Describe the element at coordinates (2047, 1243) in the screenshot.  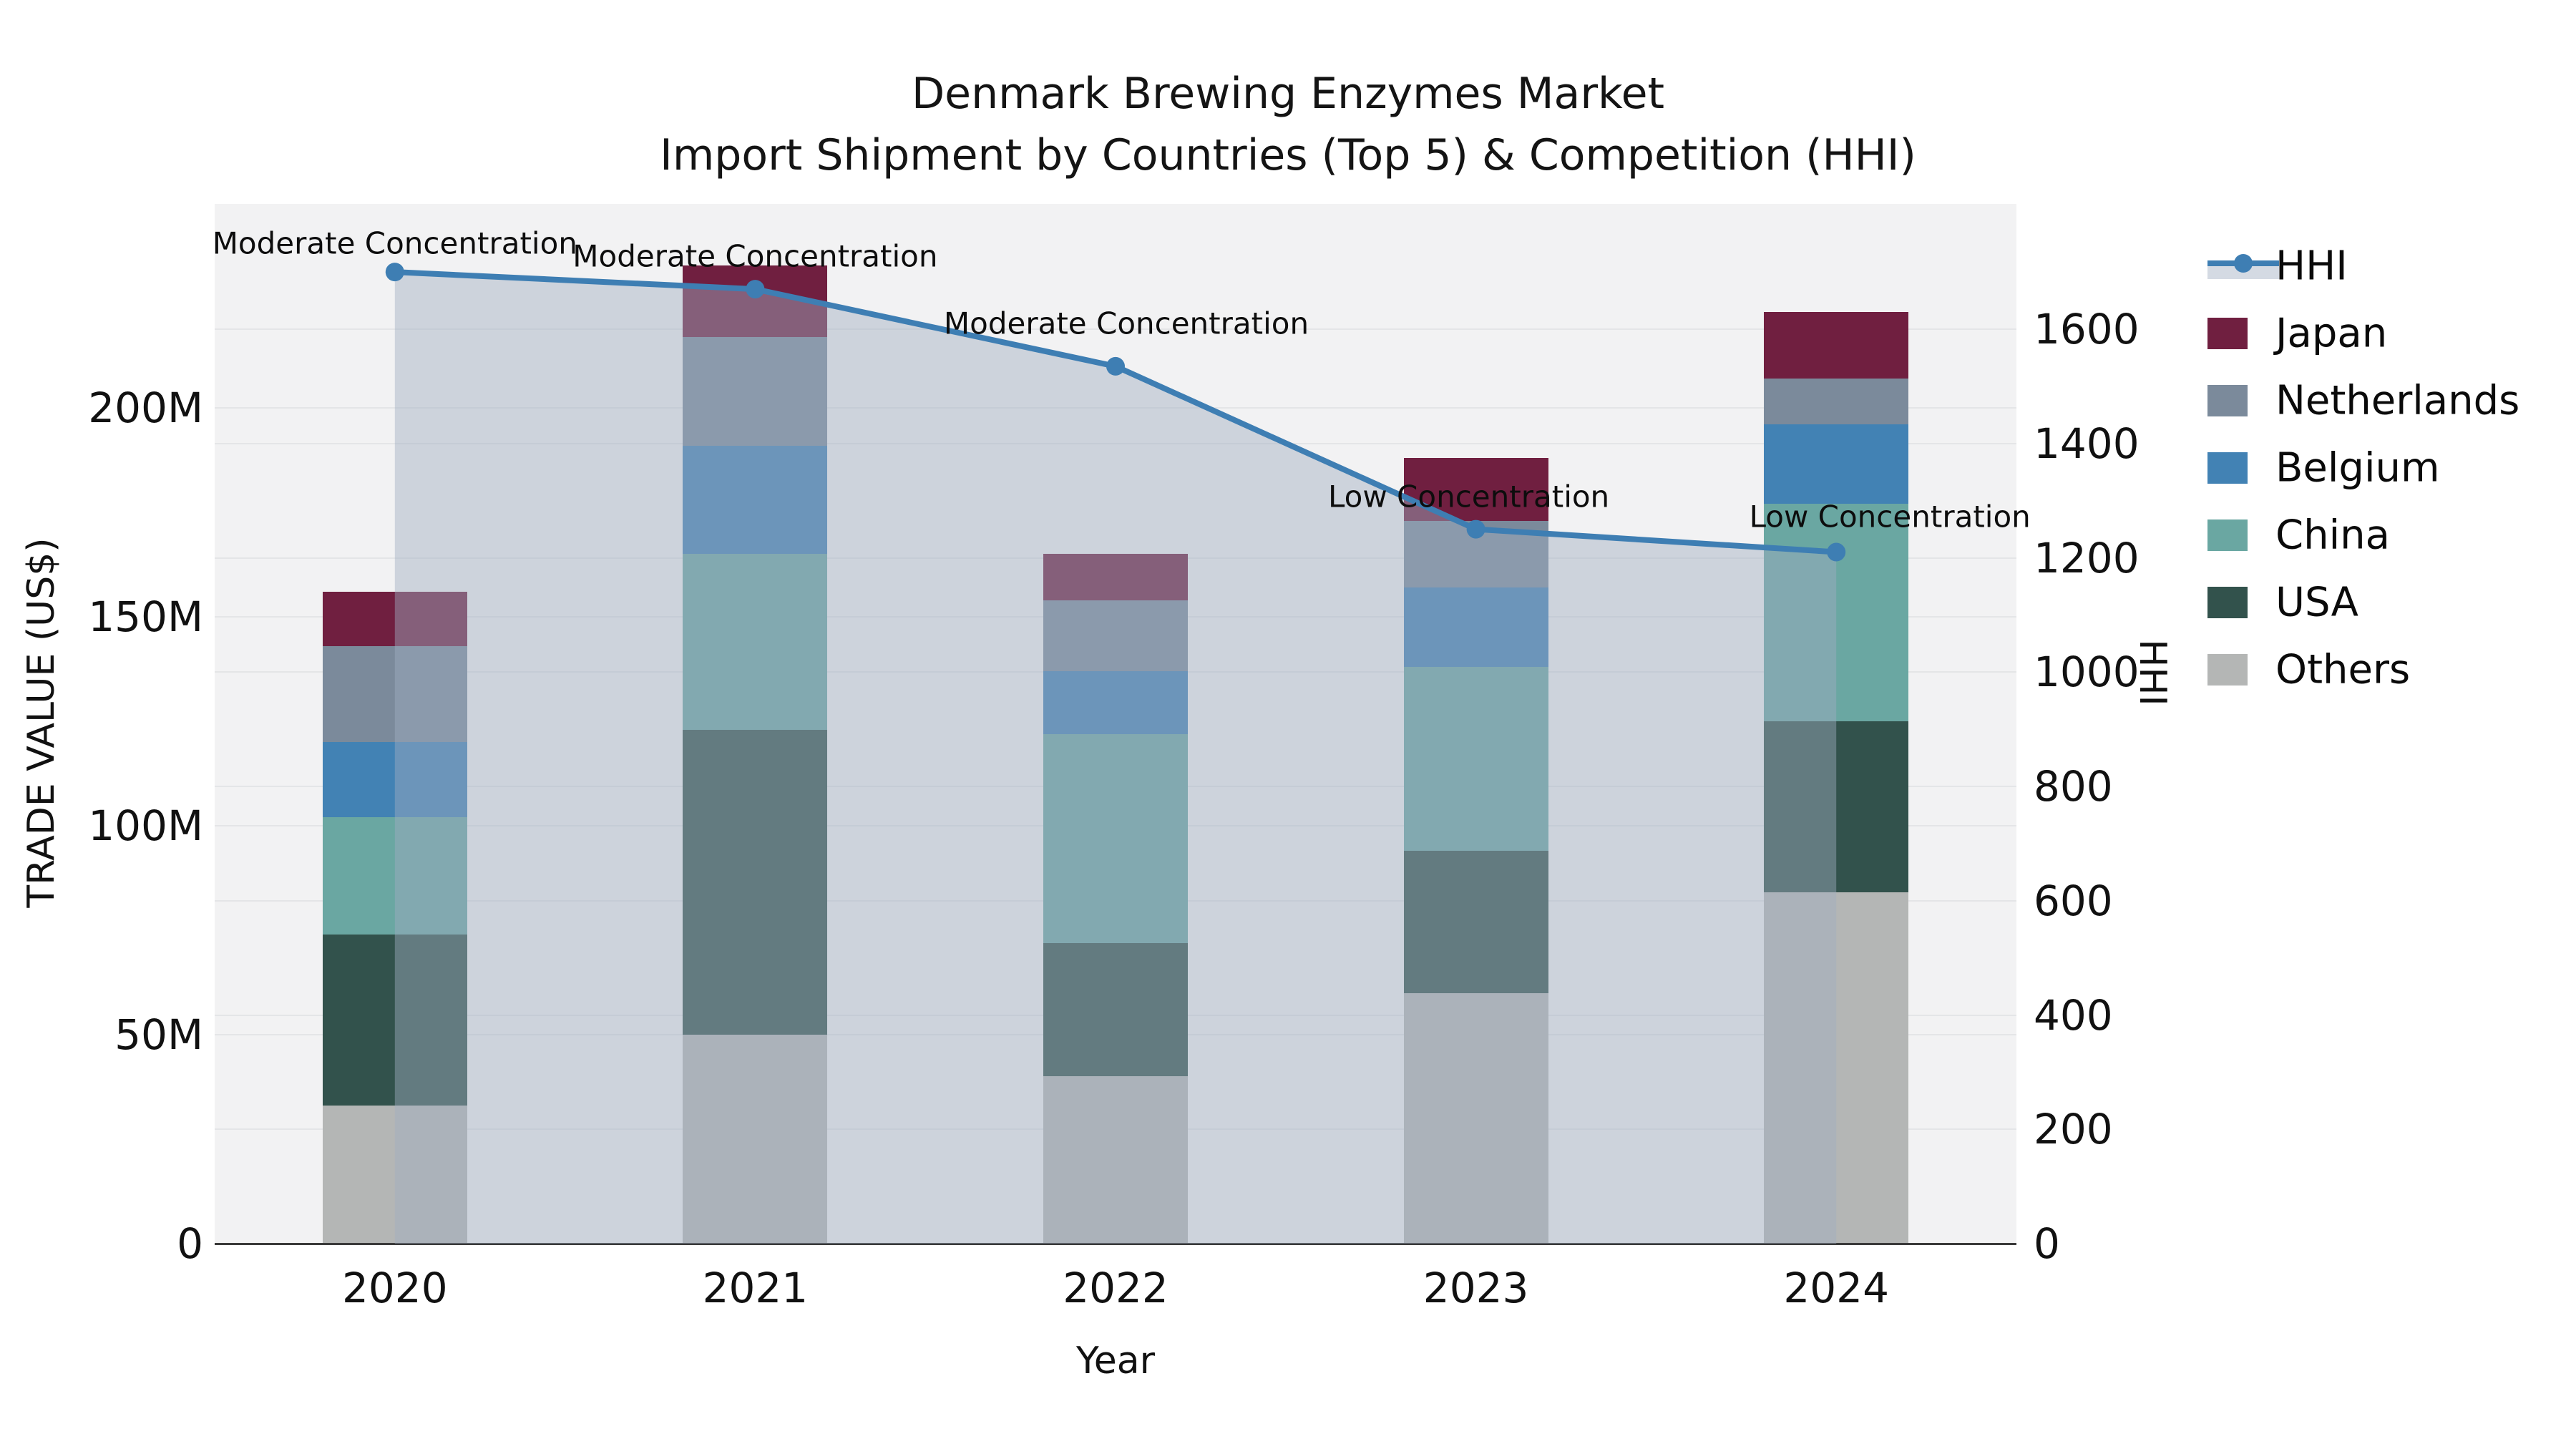
I see `y-tick-right-0: 0` at that location.